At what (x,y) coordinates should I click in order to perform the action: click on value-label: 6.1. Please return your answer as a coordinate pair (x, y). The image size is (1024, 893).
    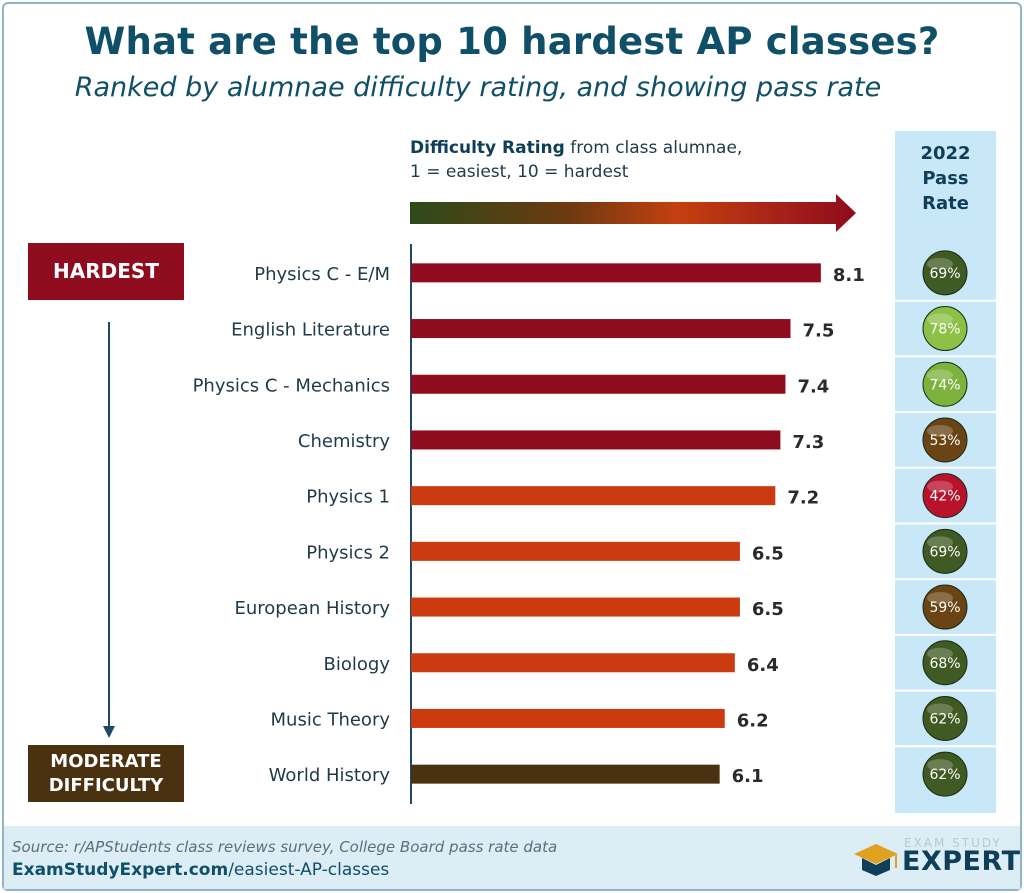
    Looking at the image, I should click on (748, 776).